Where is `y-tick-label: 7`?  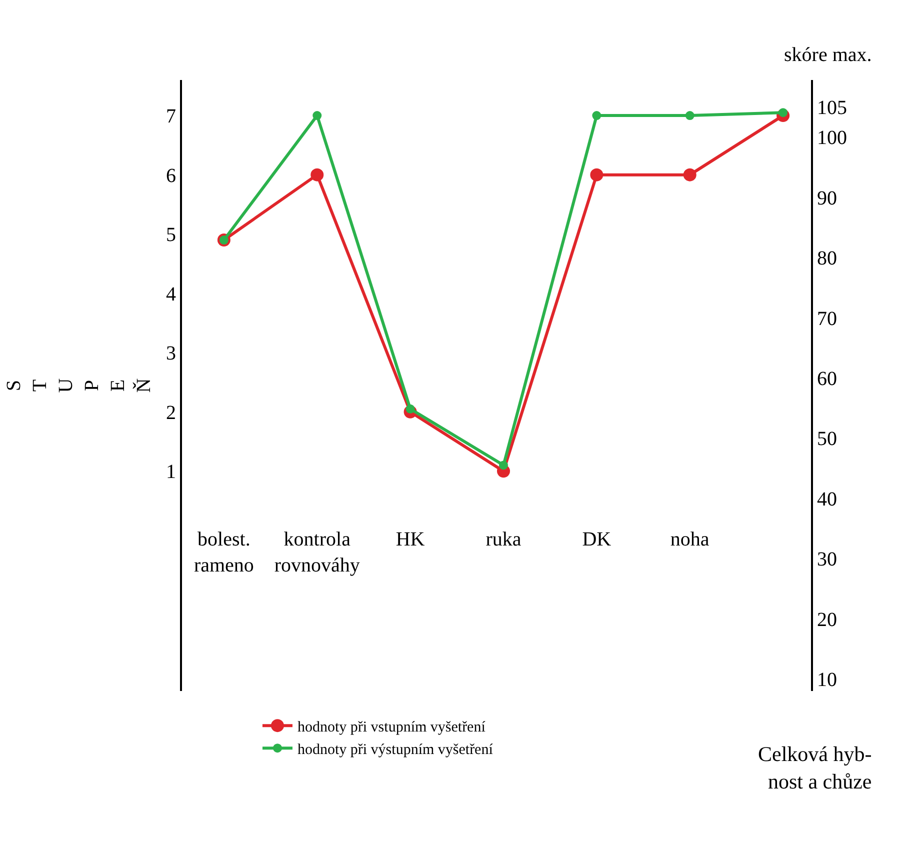 y-tick-label: 7 is located at coordinates (171, 117).